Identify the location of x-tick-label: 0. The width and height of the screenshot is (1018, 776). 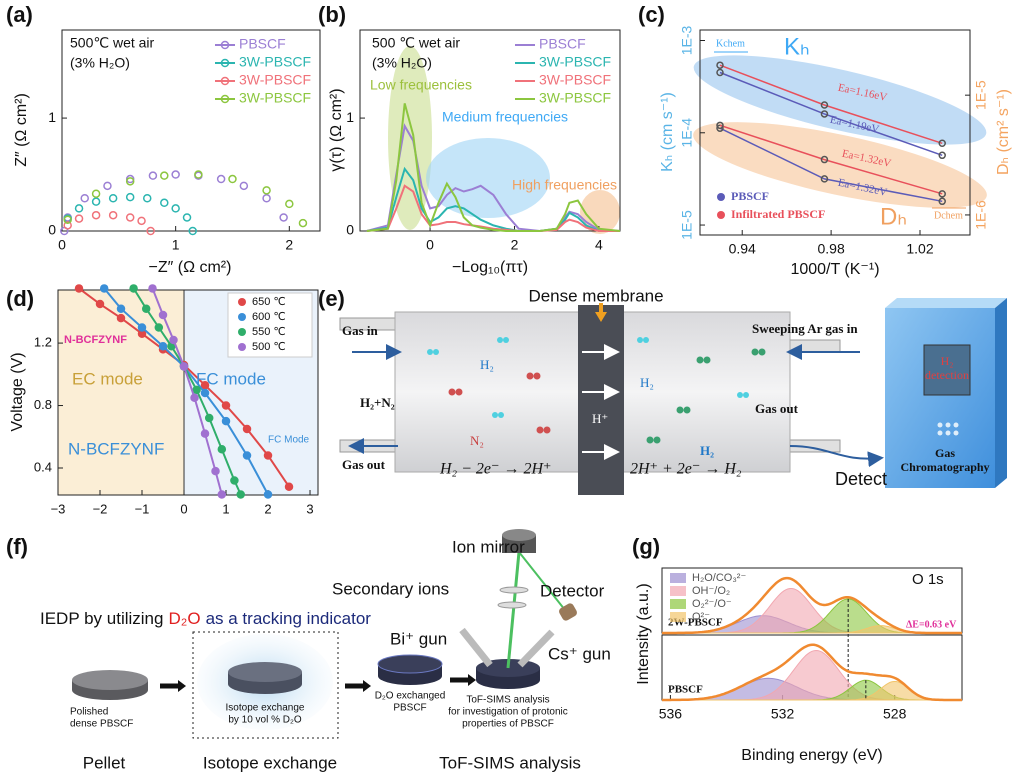
(430, 245).